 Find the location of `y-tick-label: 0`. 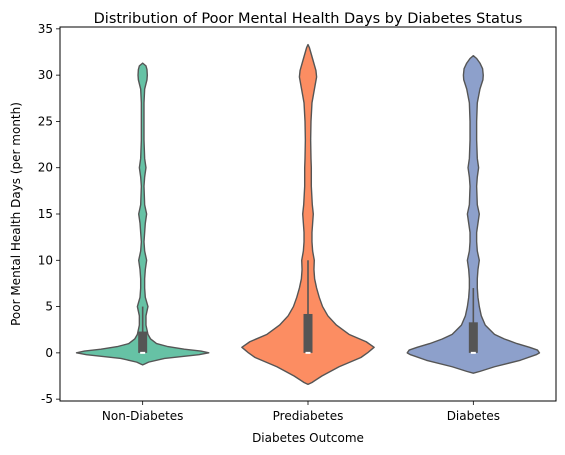

y-tick-label: 0 is located at coordinates (49, 353).